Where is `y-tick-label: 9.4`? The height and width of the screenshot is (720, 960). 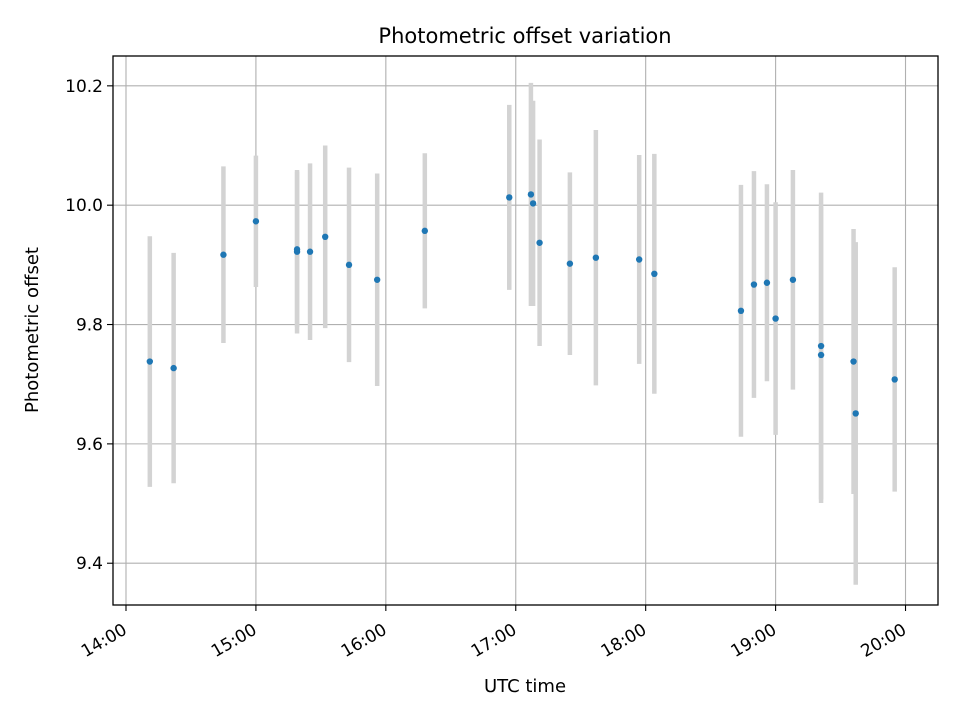 y-tick-label: 9.4 is located at coordinates (89, 564).